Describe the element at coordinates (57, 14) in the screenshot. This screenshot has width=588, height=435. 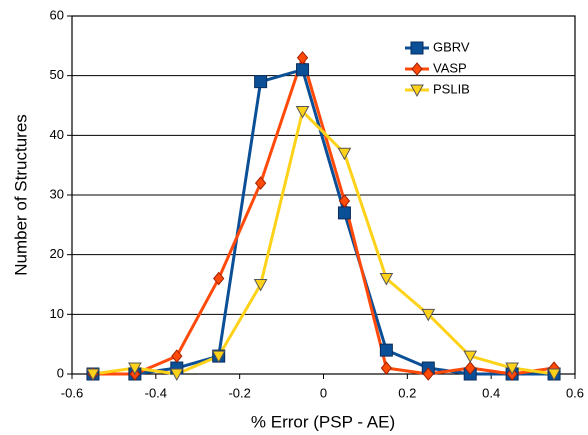
I see `y-tick-label: 60` at that location.